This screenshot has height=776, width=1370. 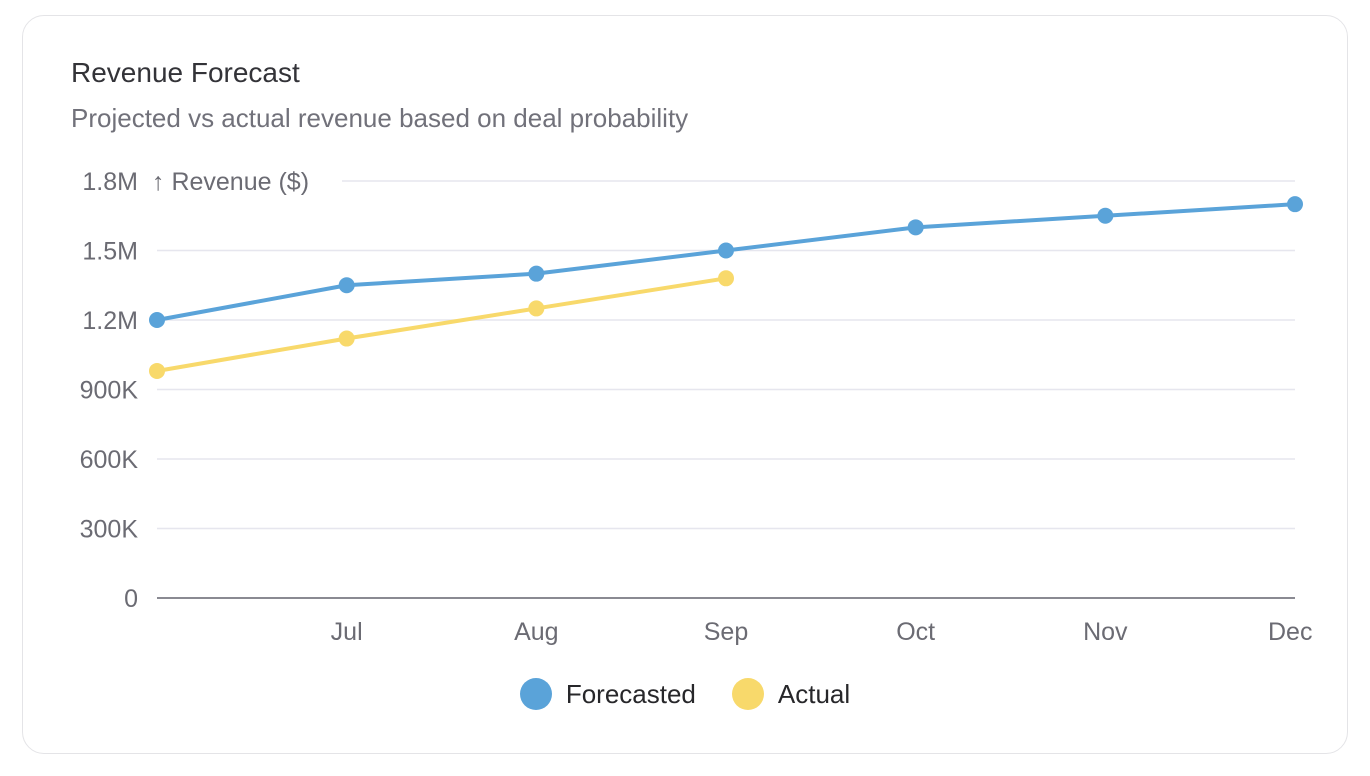 I want to click on legend-item-forecasted: Forecasted, so click(x=607, y=694).